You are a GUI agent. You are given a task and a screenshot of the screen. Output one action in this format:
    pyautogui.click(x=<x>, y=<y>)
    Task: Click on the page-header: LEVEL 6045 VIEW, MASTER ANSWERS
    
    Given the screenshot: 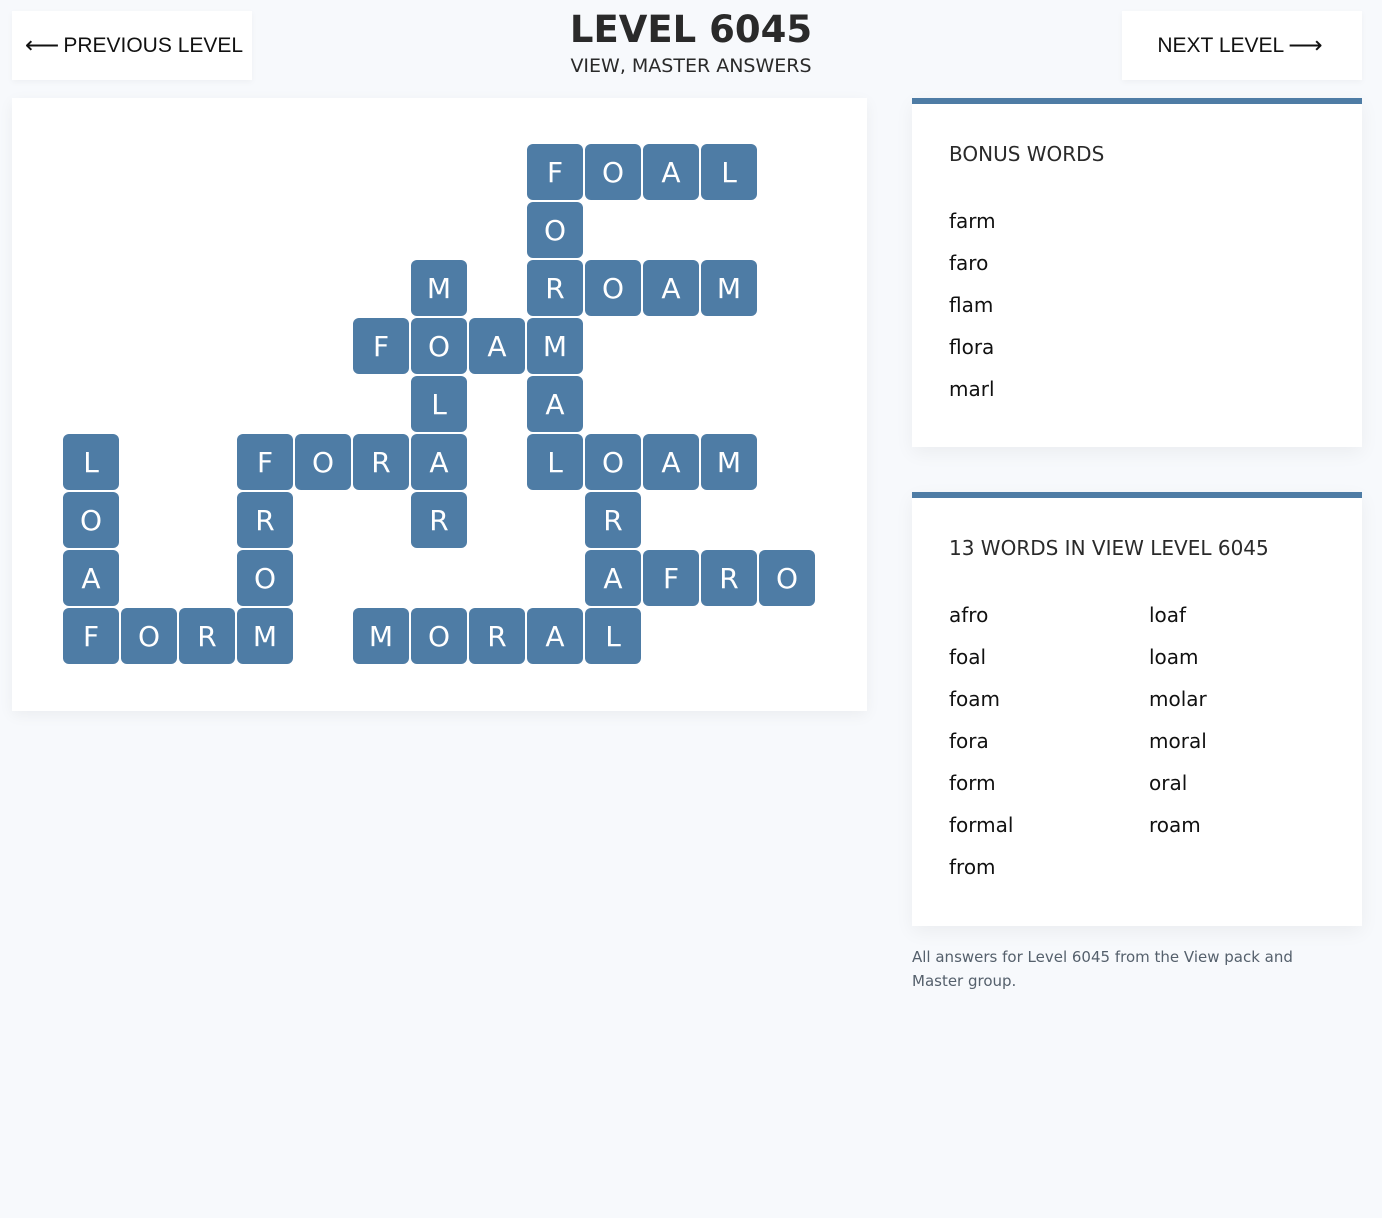 What is the action you would take?
    pyautogui.click(x=691, y=42)
    